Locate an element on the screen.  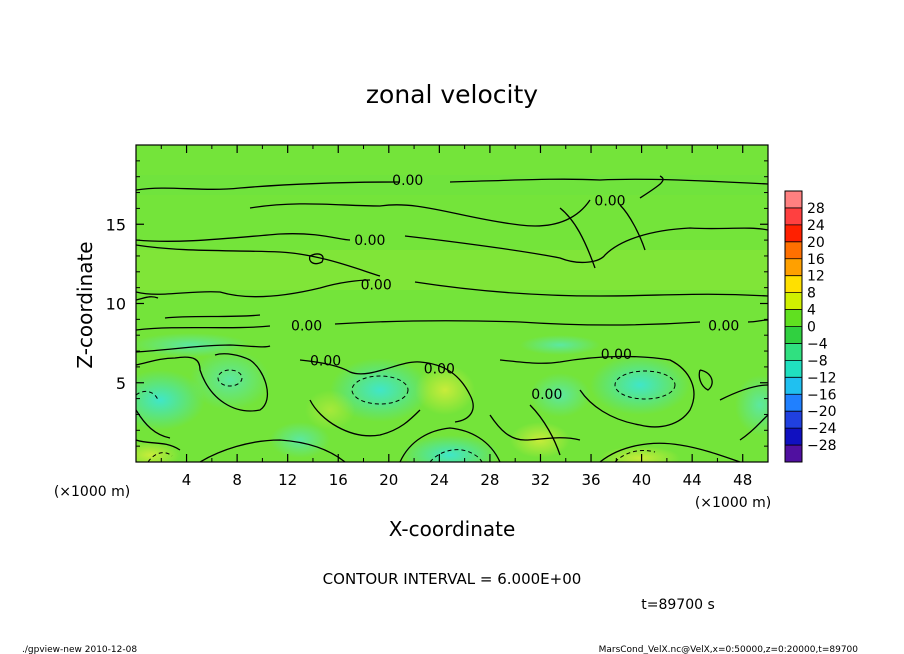
colorbar-label: −12 is located at coordinates (822, 378).